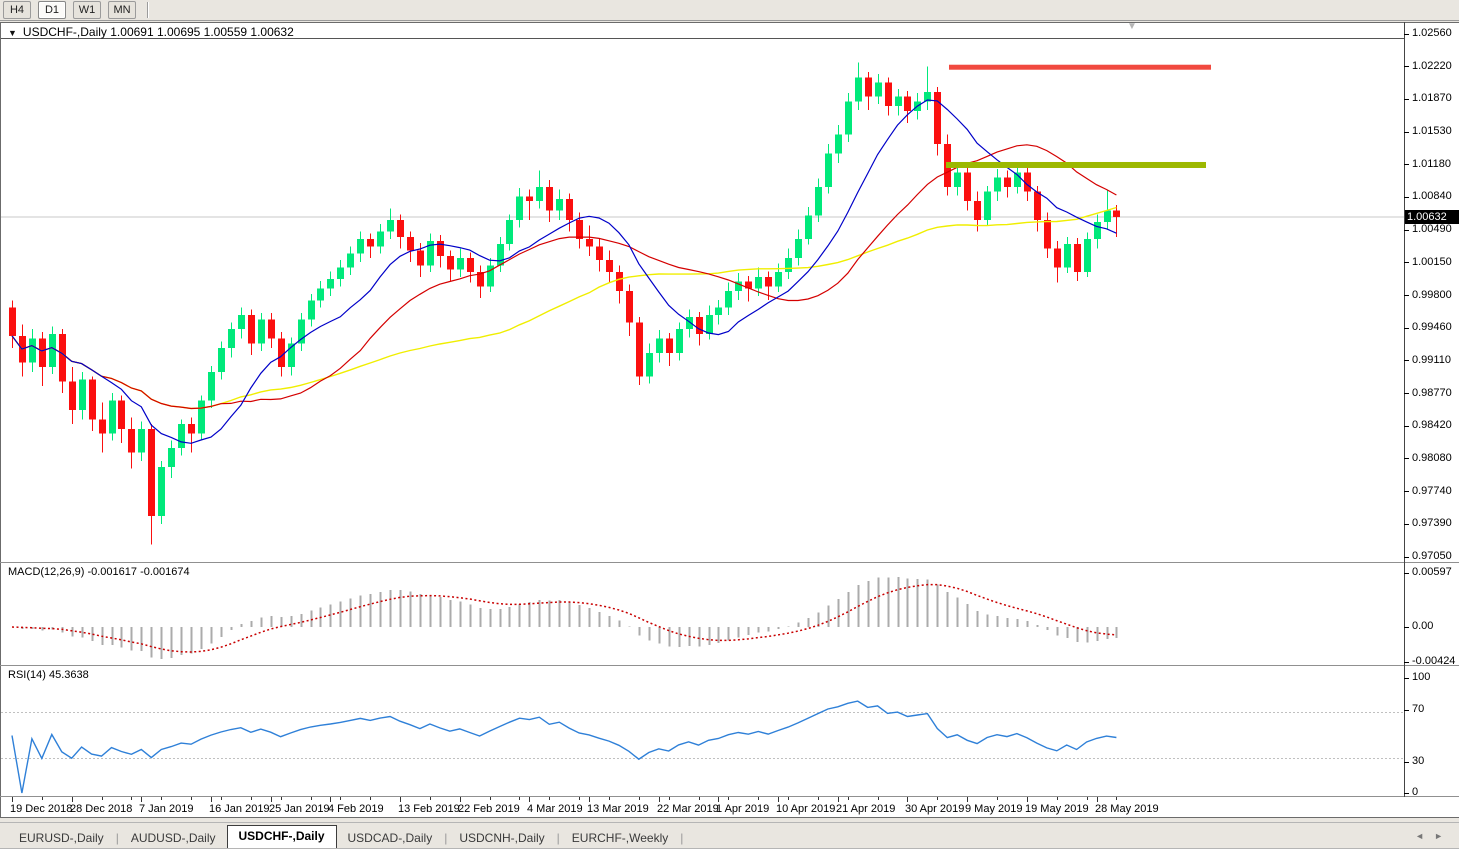 This screenshot has width=1459, height=849. What do you see at coordinates (166, 809) in the screenshot?
I see `date-label: 7 Jan 2019` at bounding box center [166, 809].